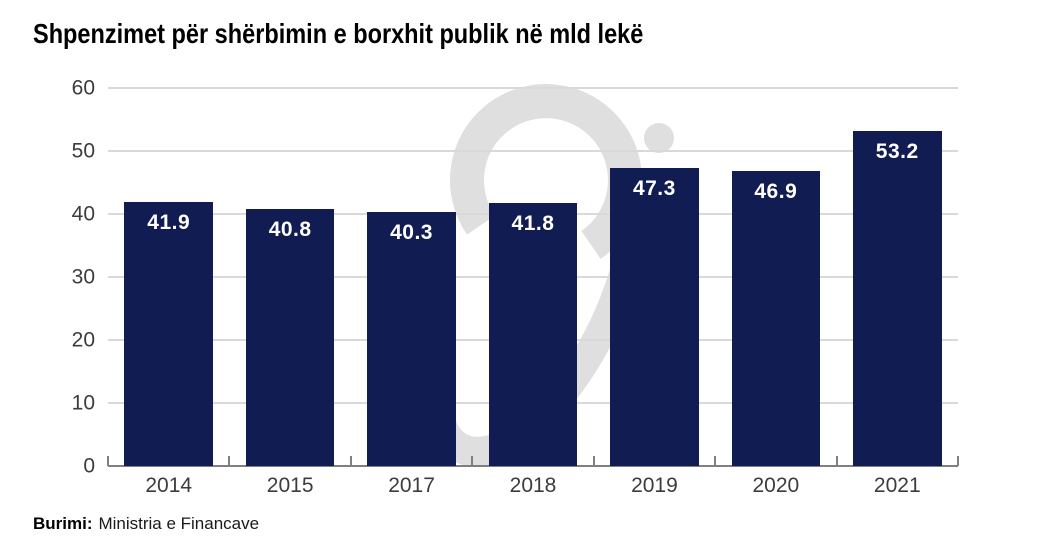  What do you see at coordinates (533, 223) in the screenshot?
I see `bar-value-label: 41.8` at bounding box center [533, 223].